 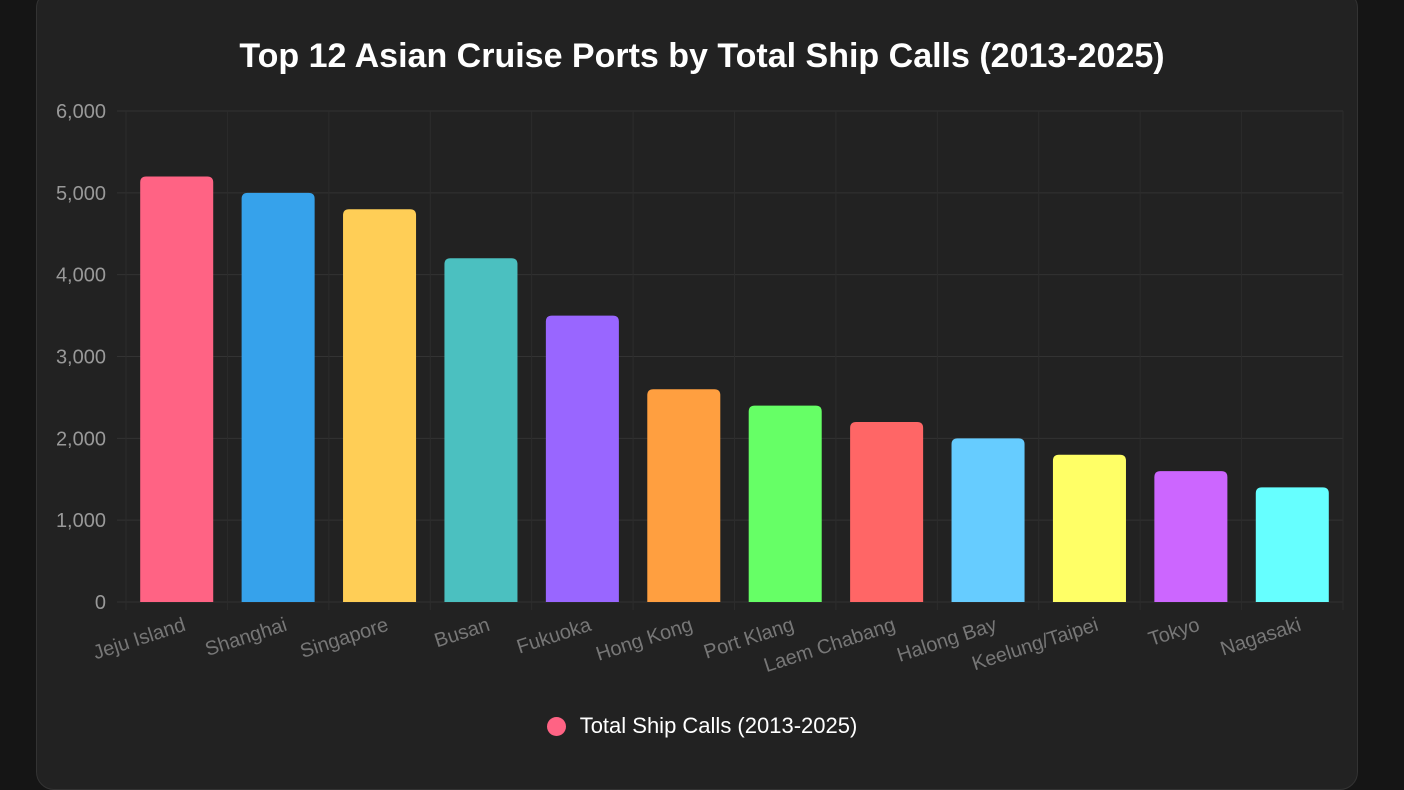 What do you see at coordinates (81, 194) in the screenshot?
I see `y-tick-label: 5,000` at bounding box center [81, 194].